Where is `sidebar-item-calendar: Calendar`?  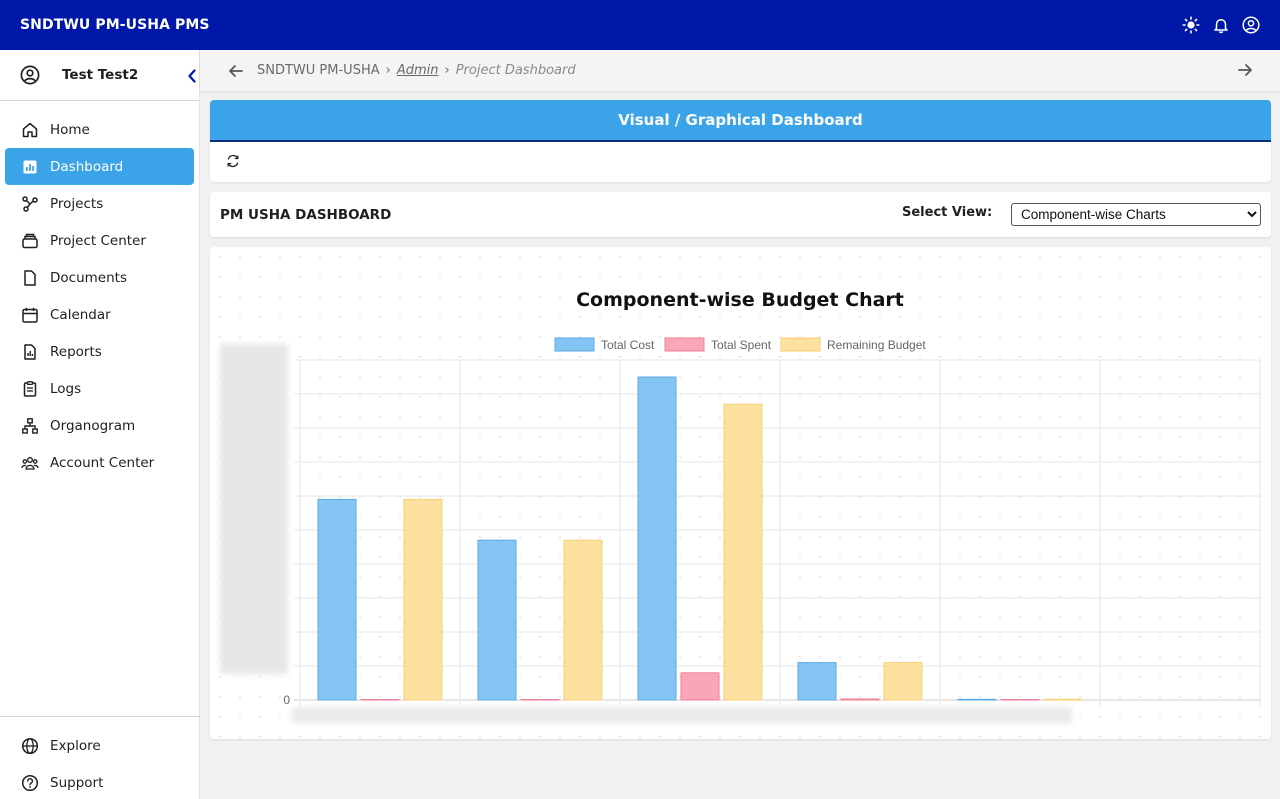
sidebar-item-calendar: Calendar is located at coordinates (99, 314).